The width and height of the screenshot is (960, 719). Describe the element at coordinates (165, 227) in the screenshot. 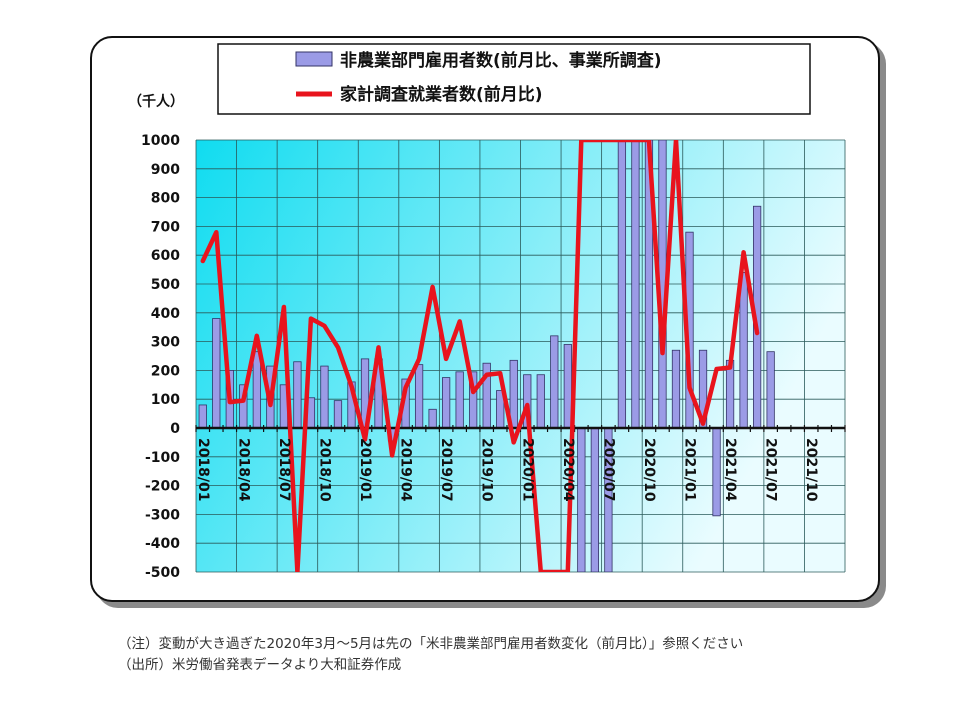

I see `y-tick-label: 700` at that location.